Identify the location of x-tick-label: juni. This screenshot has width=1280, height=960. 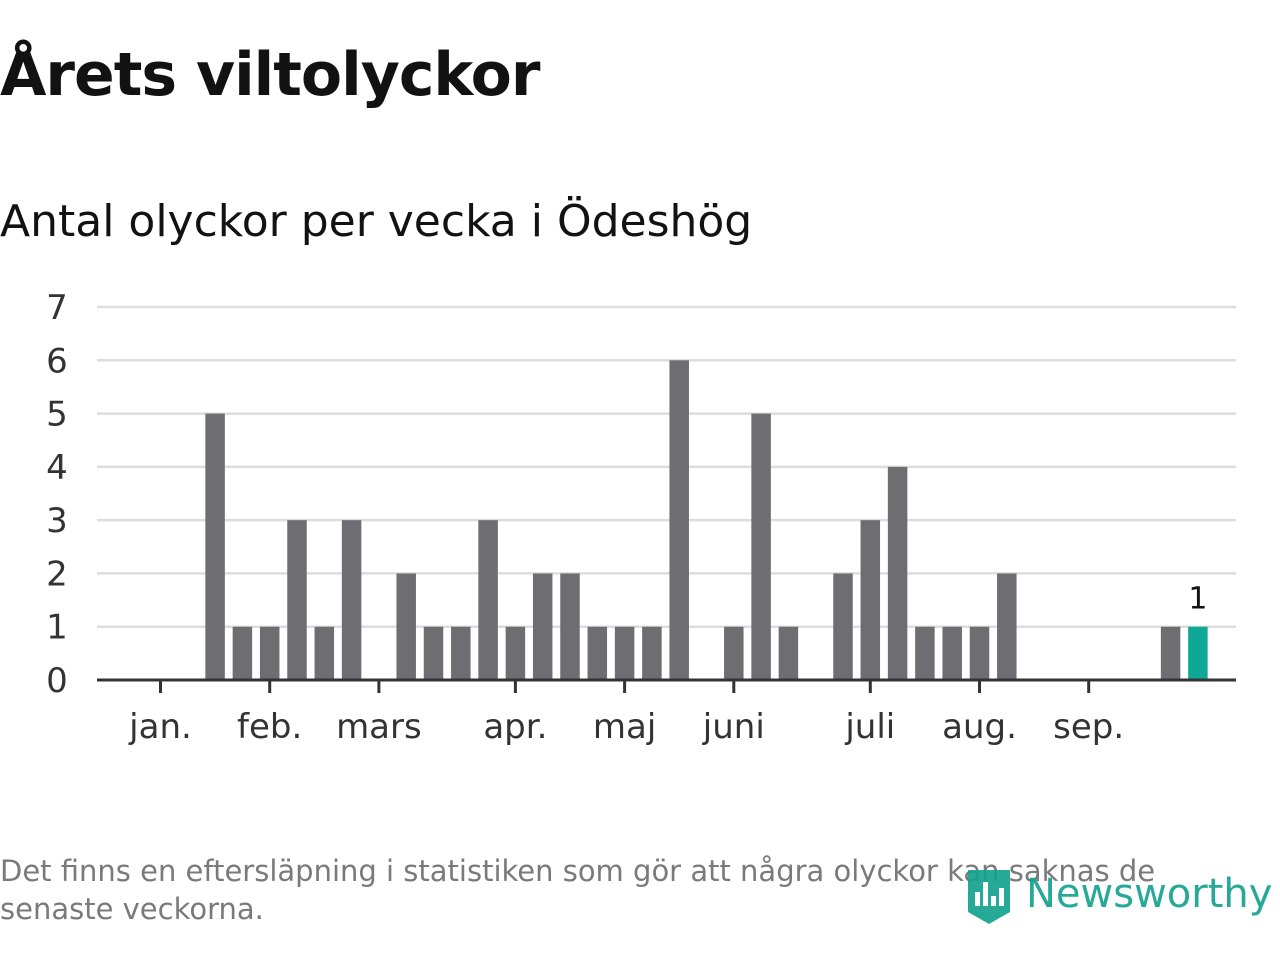
(733, 727).